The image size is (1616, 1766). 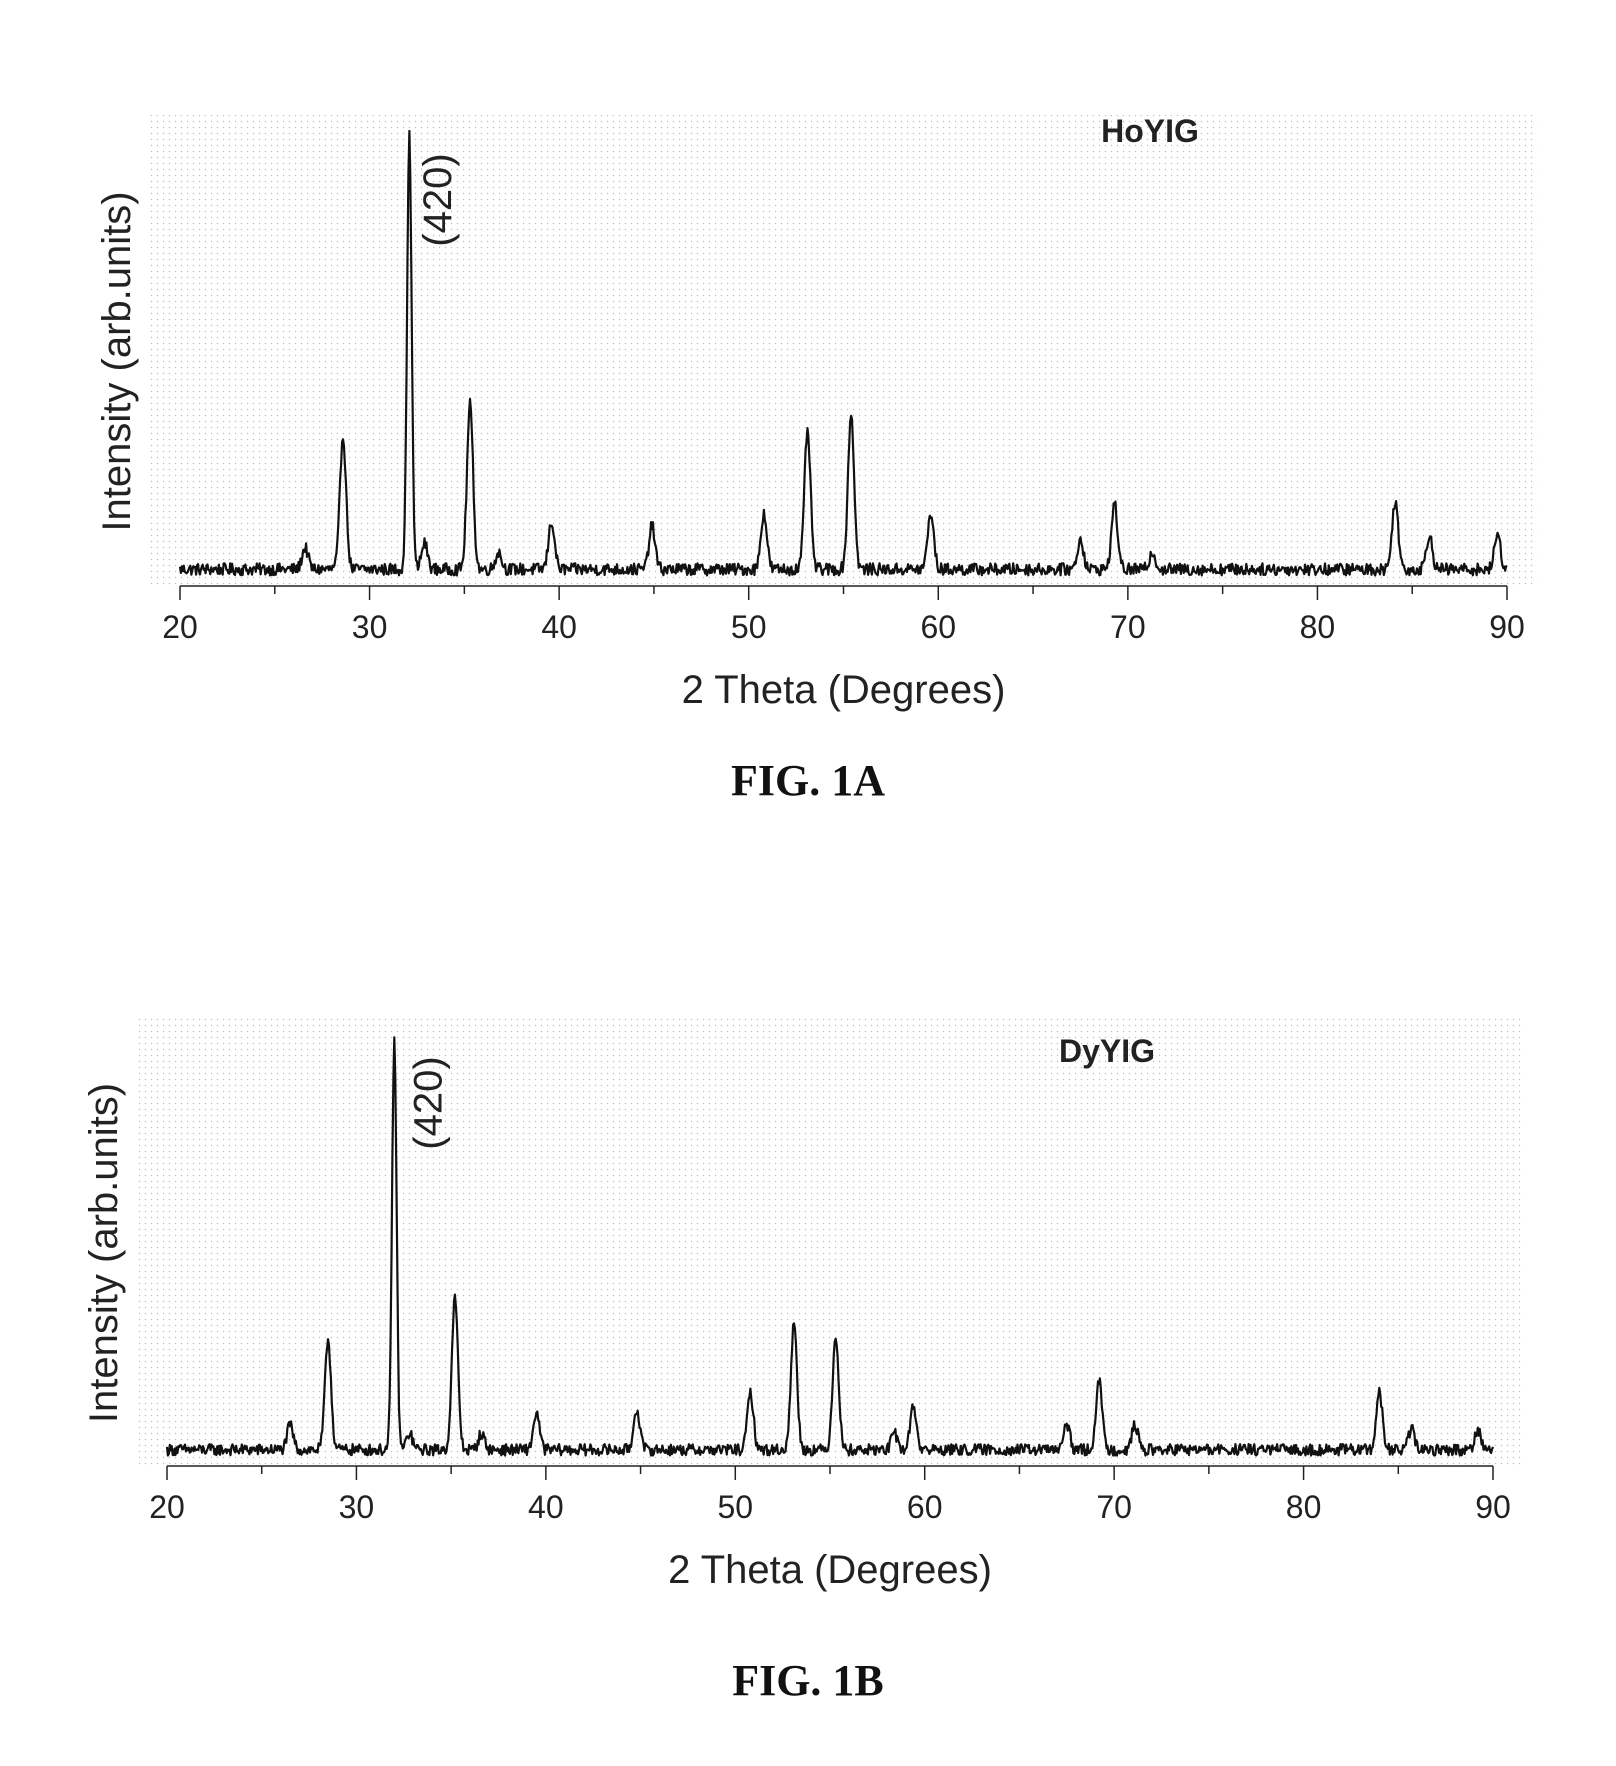 What do you see at coordinates (1107, 1051) in the screenshot?
I see `sample-label: DyYIG` at bounding box center [1107, 1051].